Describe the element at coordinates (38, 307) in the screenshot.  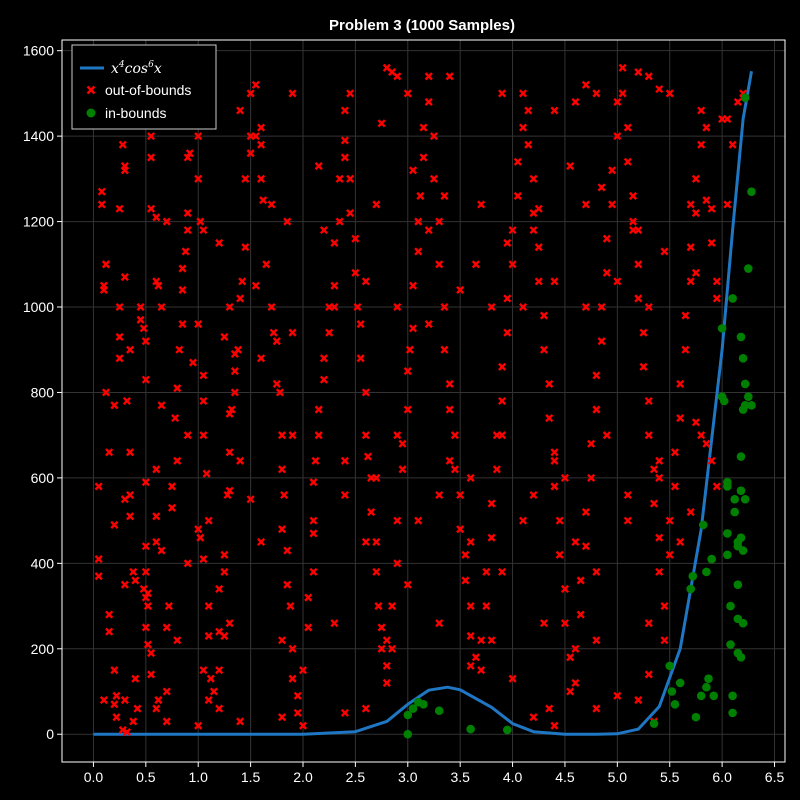
I see `y-tick-label: 1000` at that location.